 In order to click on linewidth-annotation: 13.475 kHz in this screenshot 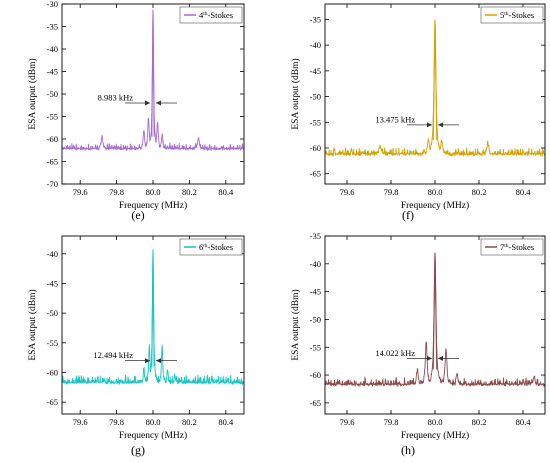, I will do `click(395, 119)`.